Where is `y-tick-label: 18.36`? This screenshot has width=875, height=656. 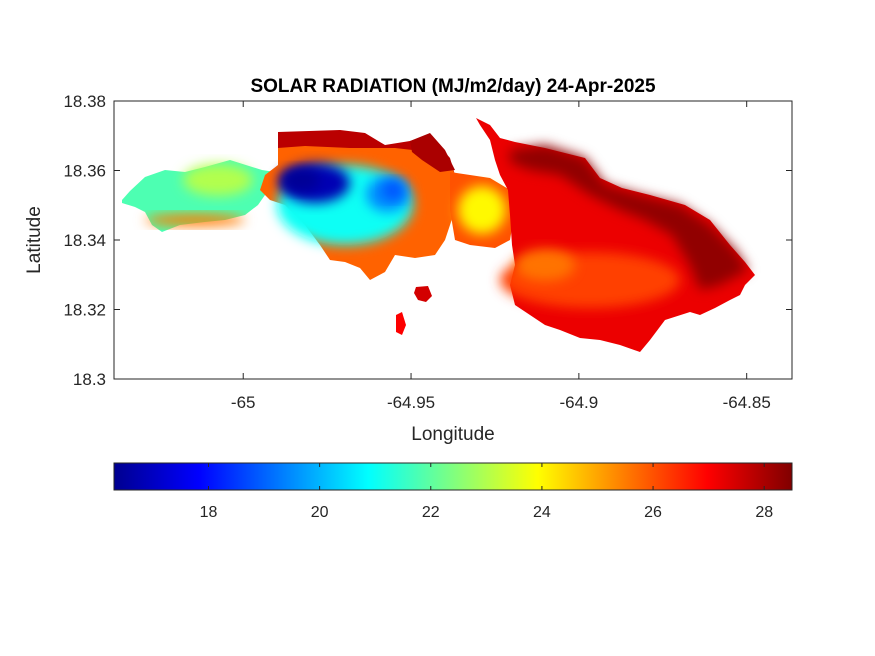
y-tick-label: 18.36 is located at coordinates (84, 171).